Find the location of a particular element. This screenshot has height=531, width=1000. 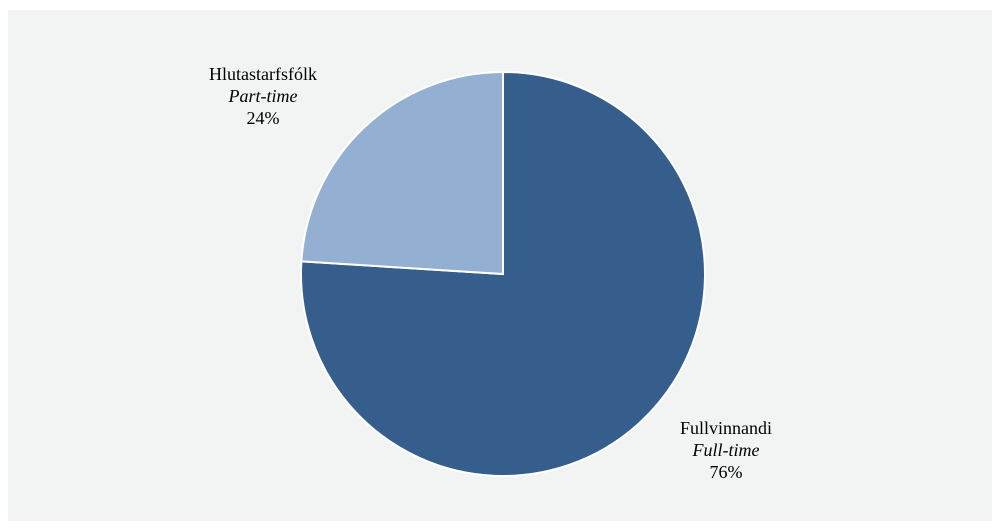

slice-label-en: Full-time is located at coordinates (726, 450).